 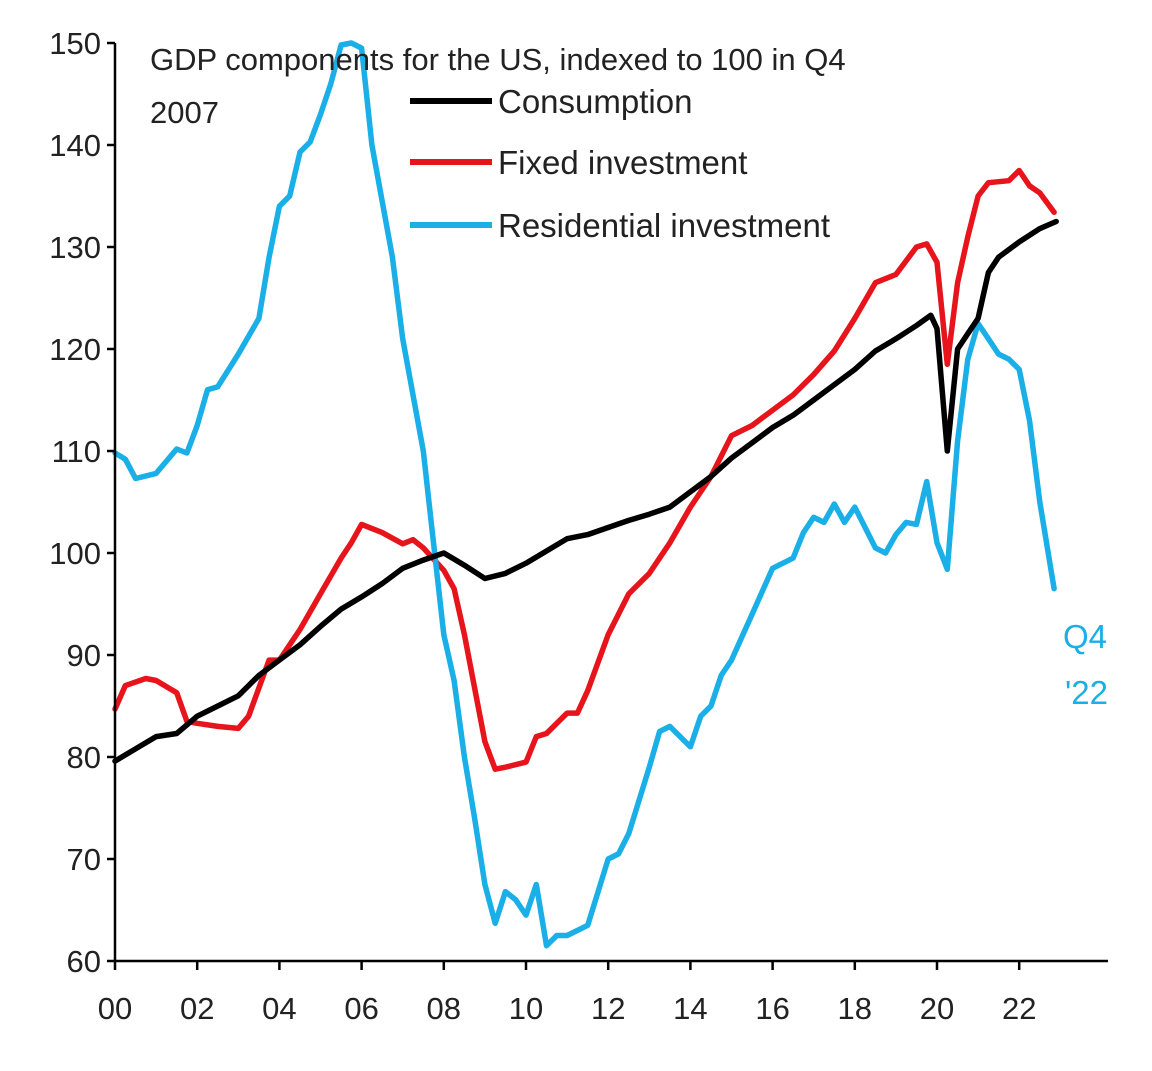 I want to click on y-tick-label: 70, so click(x=84, y=859).